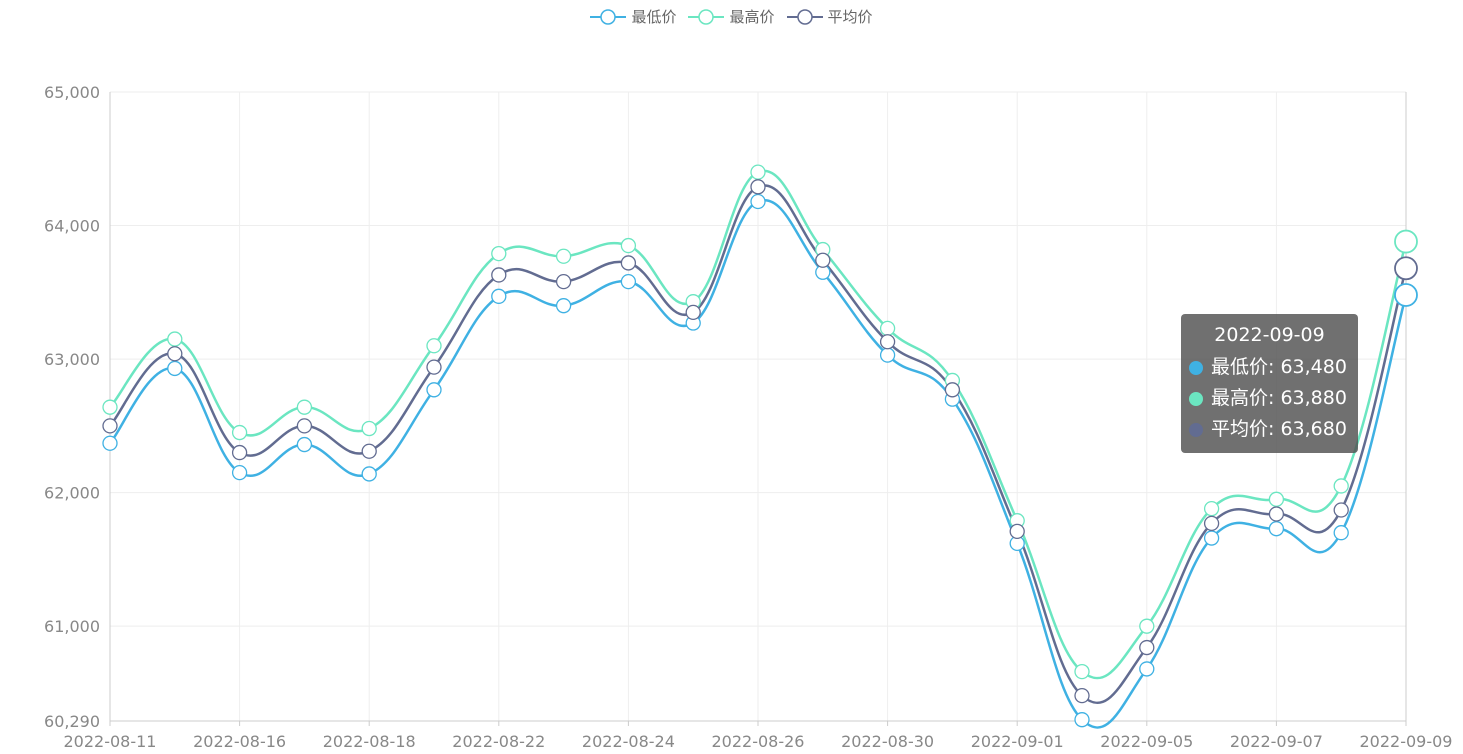 Image resolution: width=1463 pixels, height=754 pixels. What do you see at coordinates (850, 17) in the screenshot?
I see `legend-label-avg: 平均价` at bounding box center [850, 17].